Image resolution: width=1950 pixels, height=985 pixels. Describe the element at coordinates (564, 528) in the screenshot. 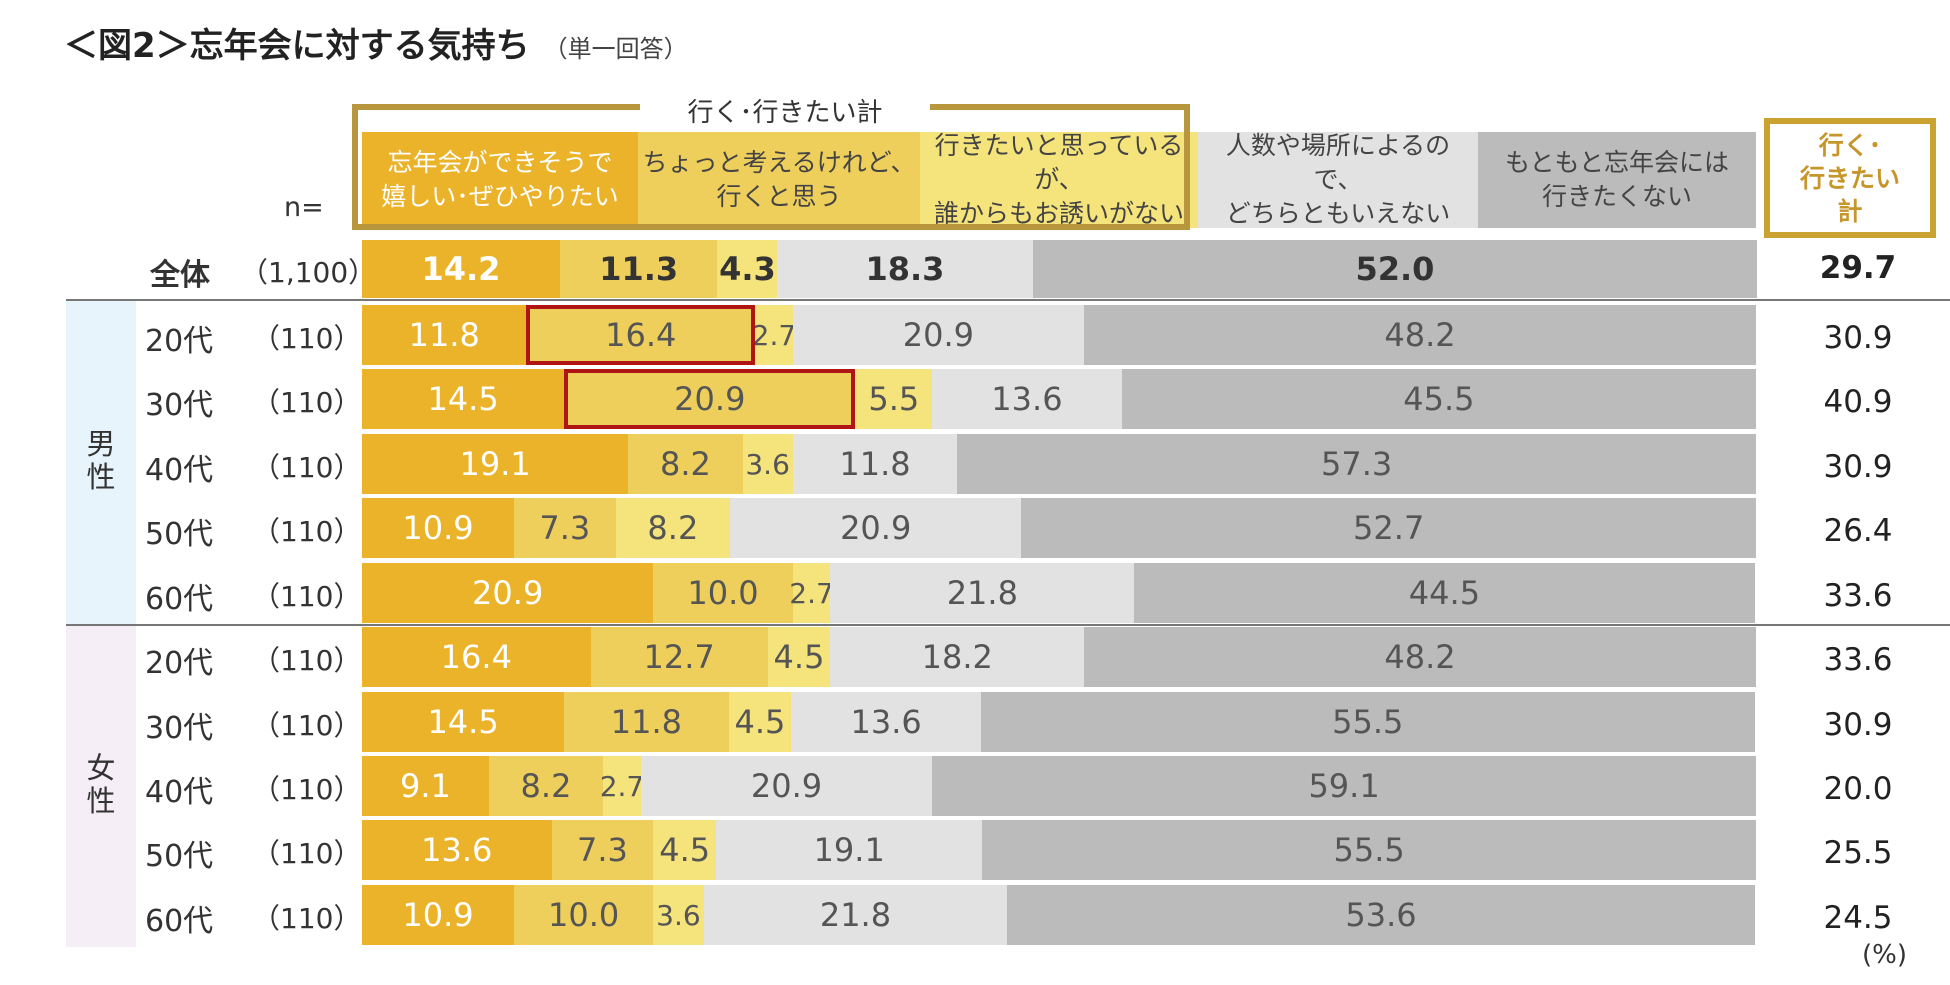

I see `bar-segment-2: 7.3` at that location.